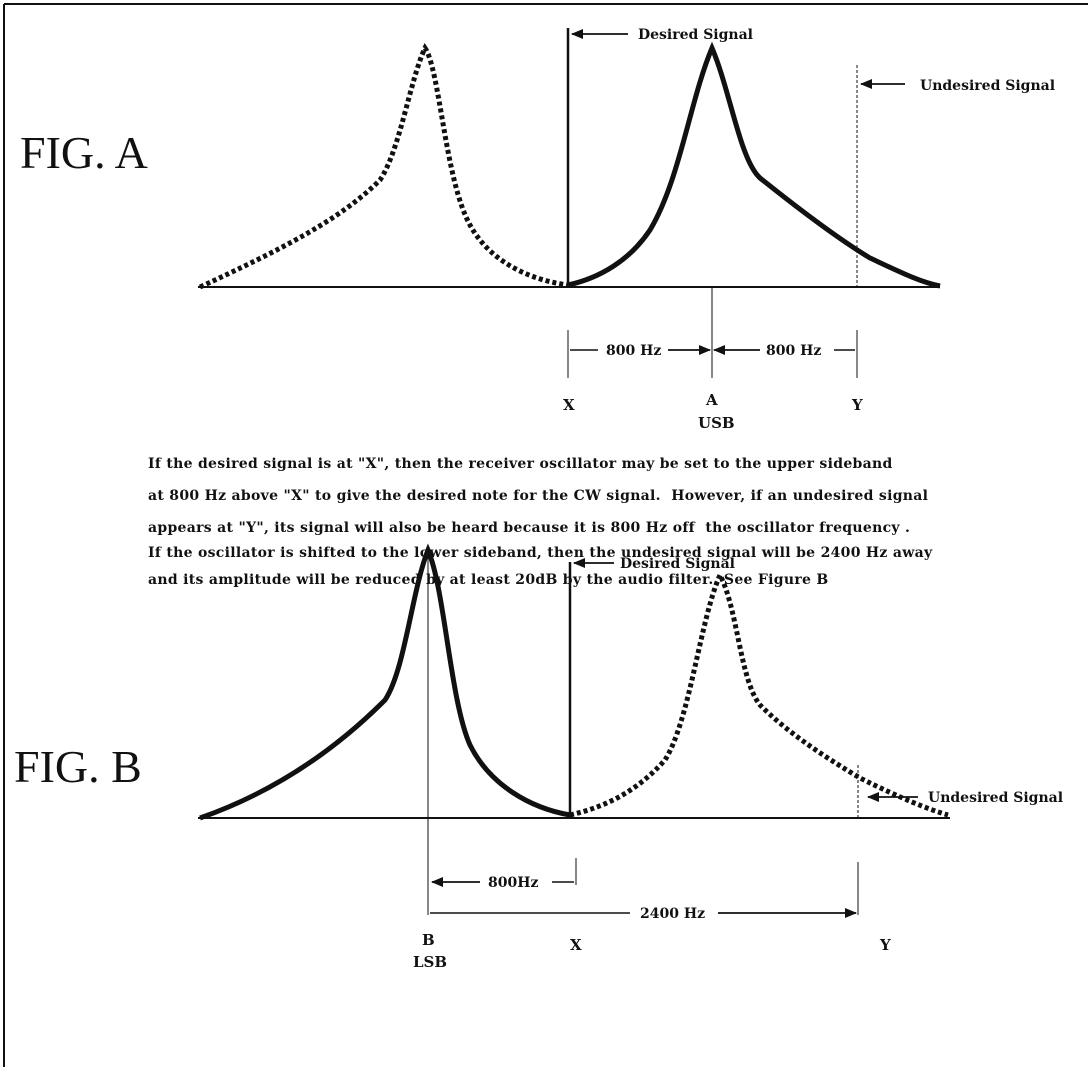 The width and height of the screenshot is (1092, 1076). What do you see at coordinates (754, 165) in the screenshot?
I see `fig-a-right-response-curve` at bounding box center [754, 165].